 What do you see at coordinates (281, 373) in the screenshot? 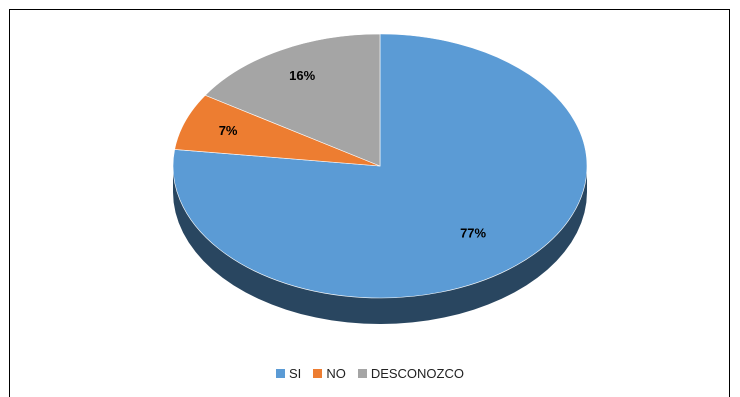
I see `legend-swatch-si` at bounding box center [281, 373].